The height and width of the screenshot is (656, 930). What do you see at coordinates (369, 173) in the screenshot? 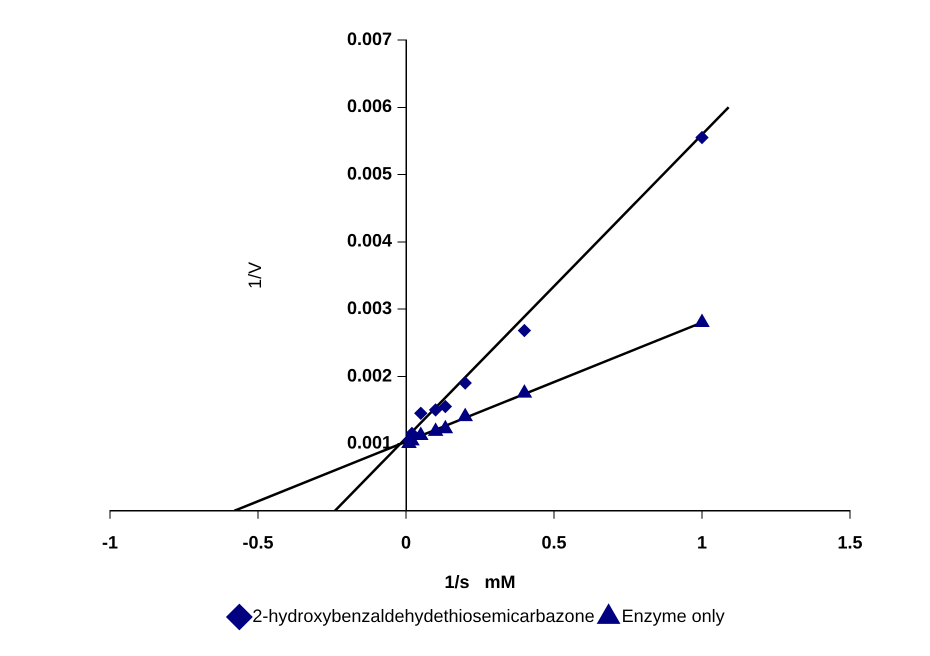
I see `y-tick-label: 0.005` at bounding box center [369, 173].